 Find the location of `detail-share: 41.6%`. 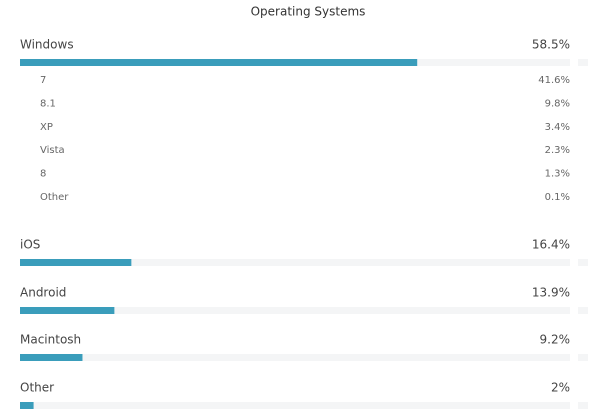

detail-share: 41.6% is located at coordinates (554, 80).